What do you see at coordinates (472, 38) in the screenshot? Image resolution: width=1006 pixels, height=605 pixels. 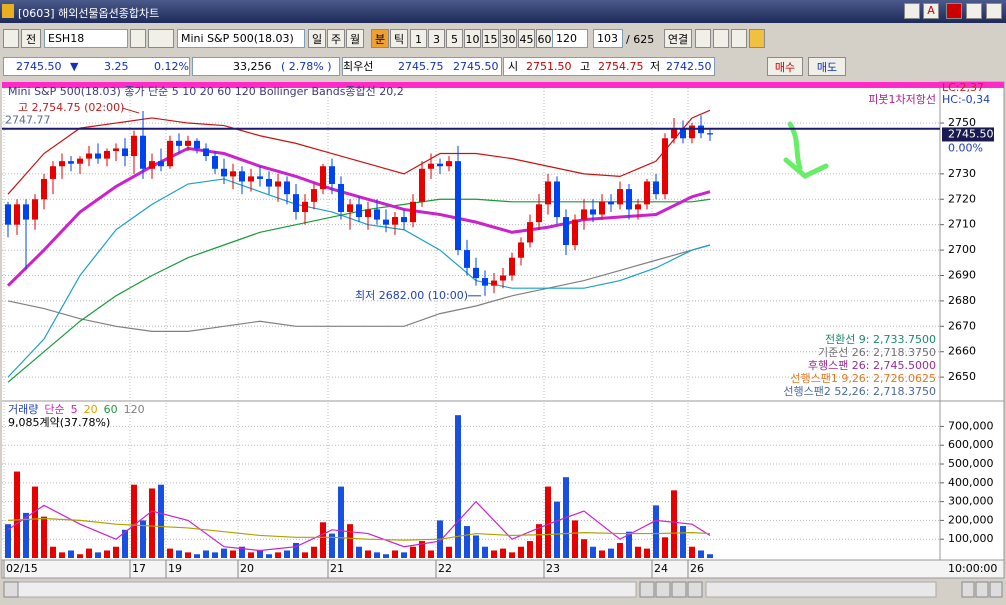 I see `toolbar-button: 10` at bounding box center [472, 38].